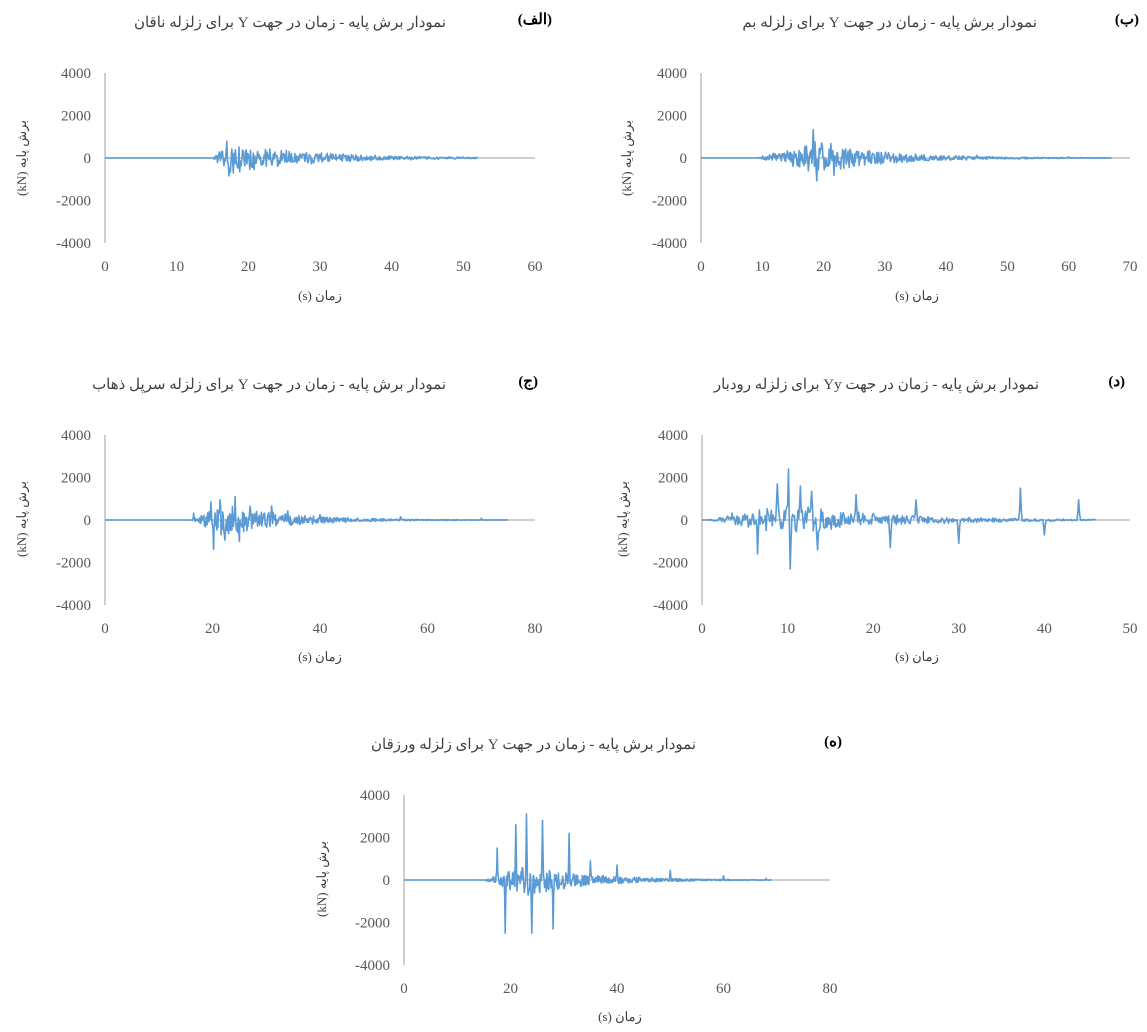 Image resolution: width=1147 pixels, height=1032 pixels. Describe the element at coordinates (1130, 267) in the screenshot. I see `x-tick-label: 70` at that location.